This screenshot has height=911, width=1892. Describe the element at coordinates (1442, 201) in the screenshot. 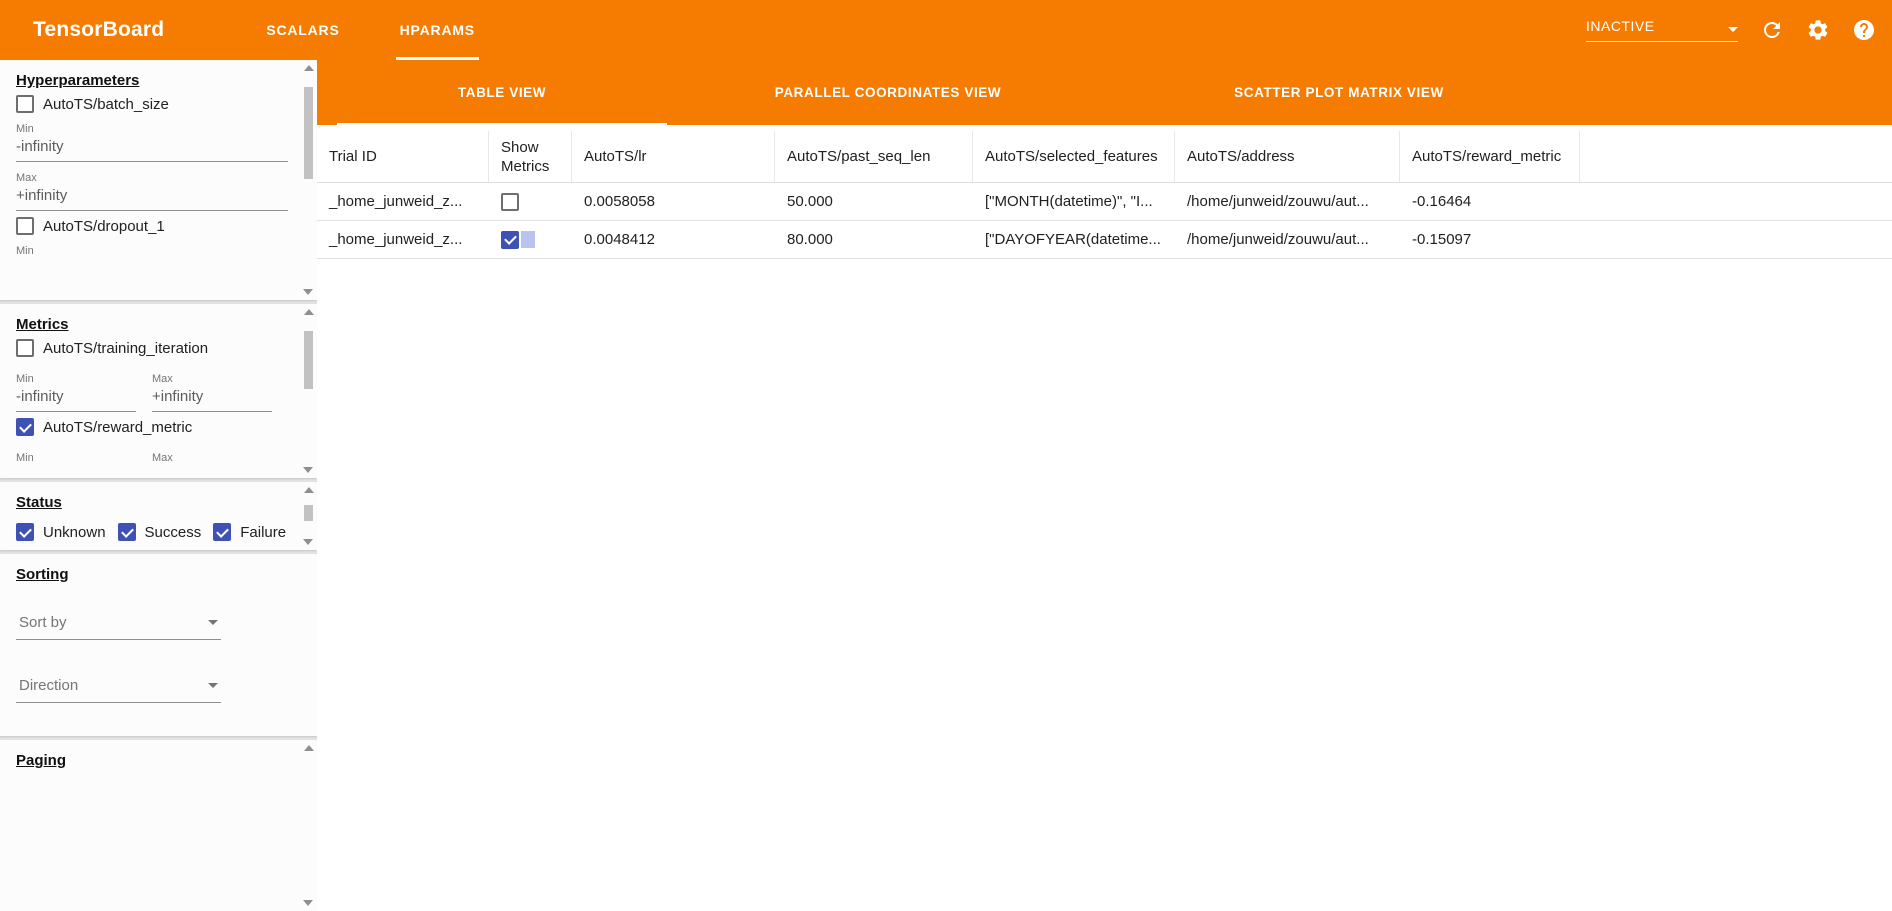

I see `reward-metric-cell: -0.16464` at that location.